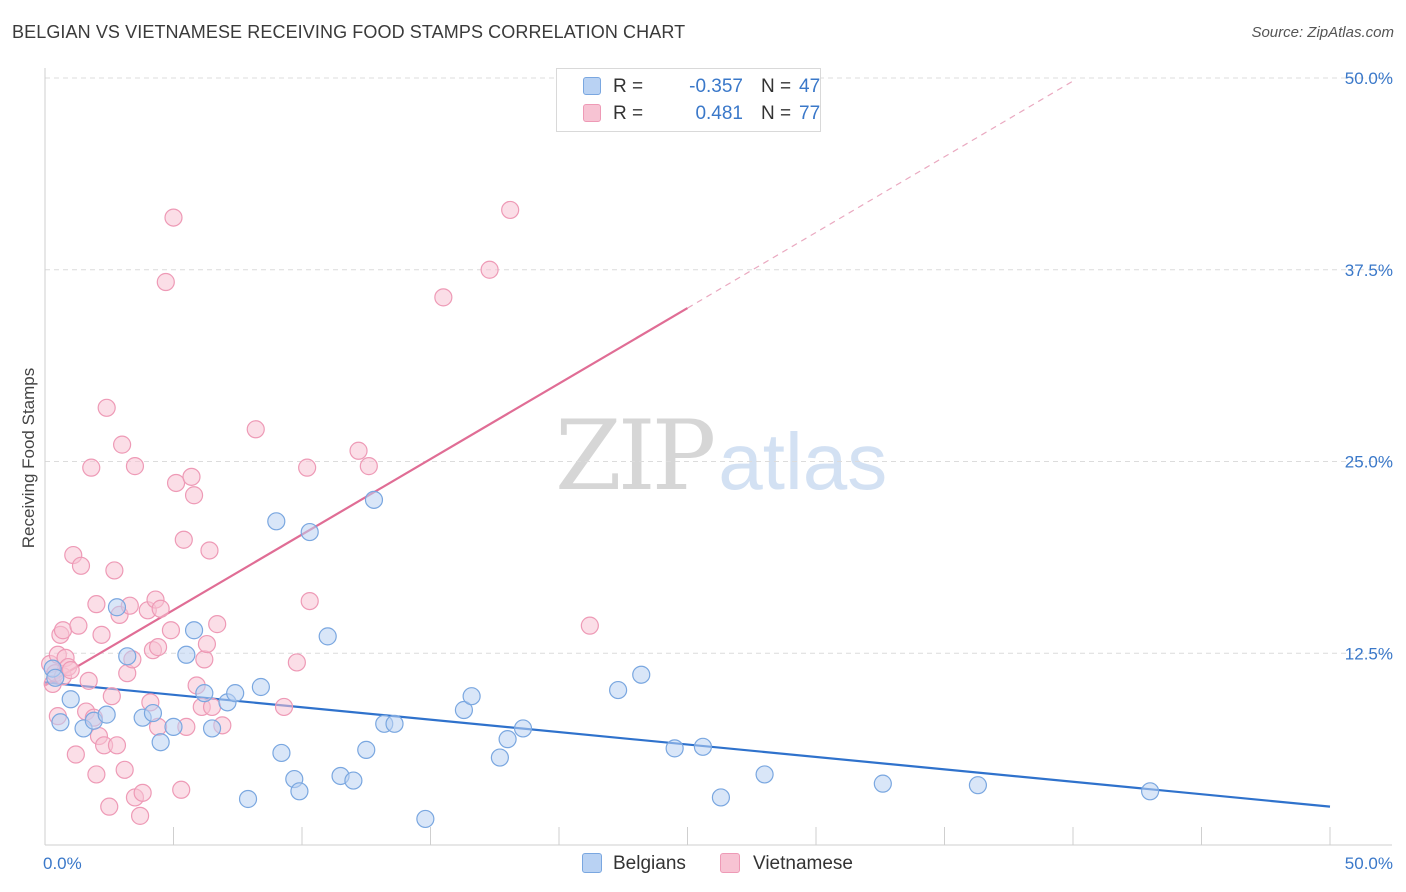  I want to click on belgians-n-label: N =, so click(776, 86).